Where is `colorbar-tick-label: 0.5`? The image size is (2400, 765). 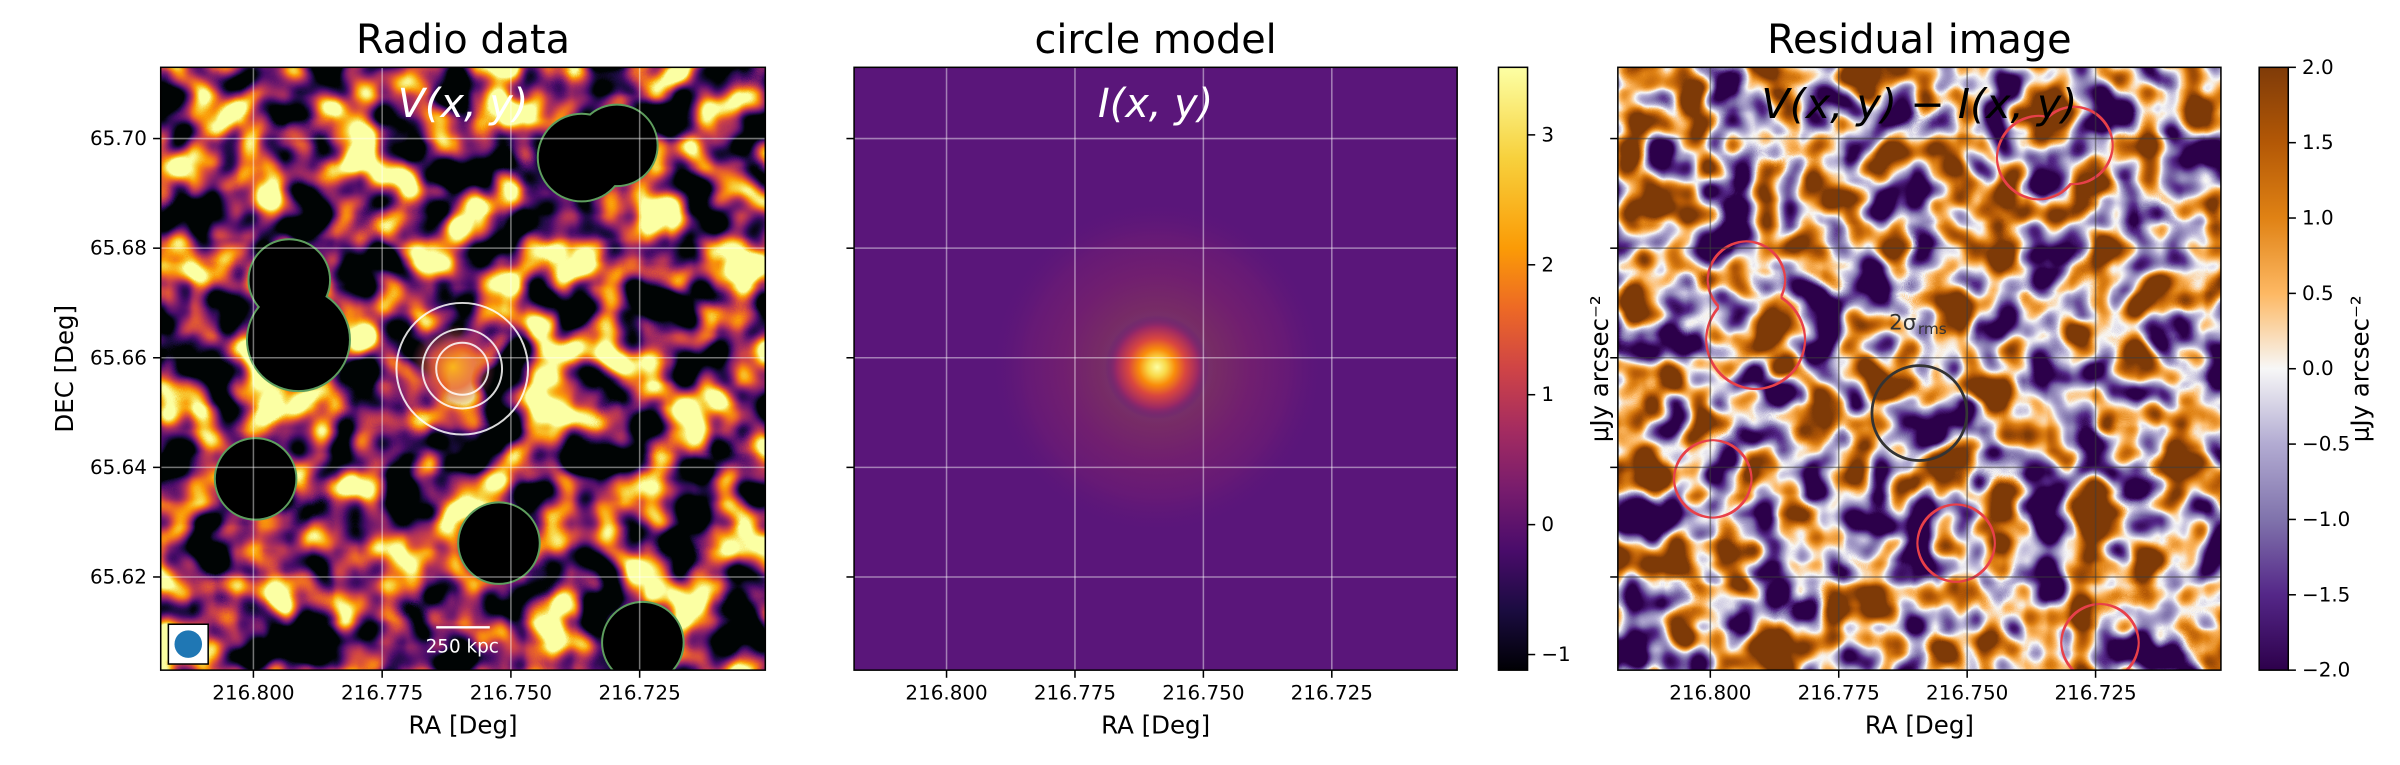 colorbar-tick-label: 0.5 is located at coordinates (2318, 293).